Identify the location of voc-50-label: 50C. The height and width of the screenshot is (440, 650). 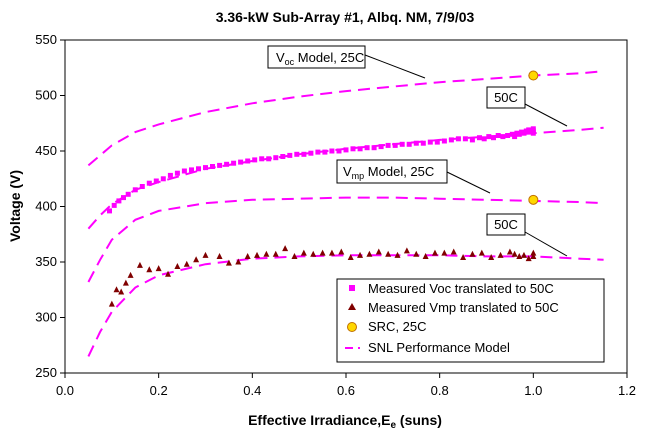
(506, 97).